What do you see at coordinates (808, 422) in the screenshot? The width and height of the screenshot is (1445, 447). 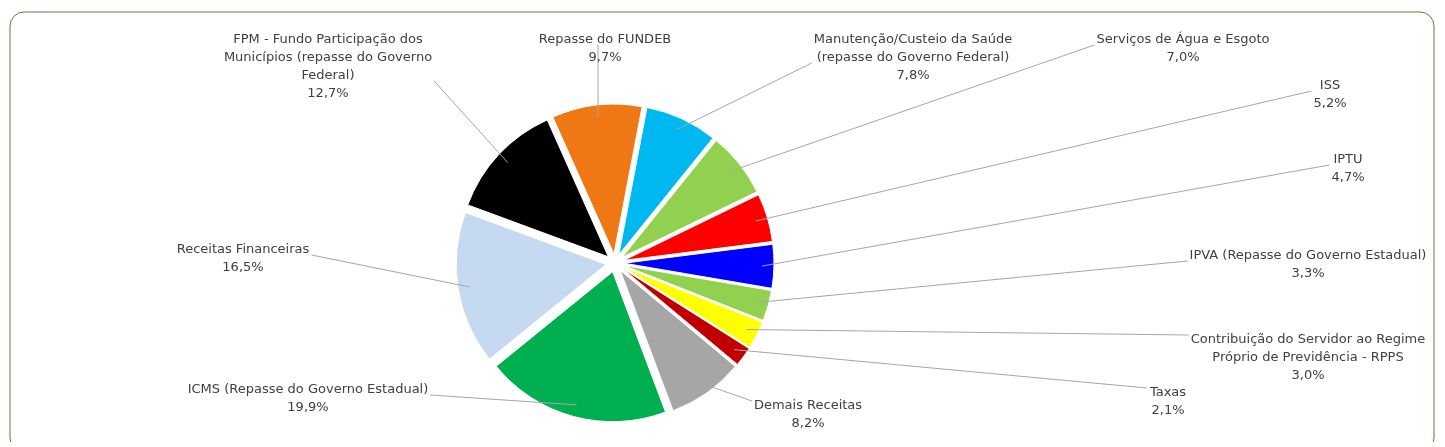 I see `data-label: 8,2%` at bounding box center [808, 422].